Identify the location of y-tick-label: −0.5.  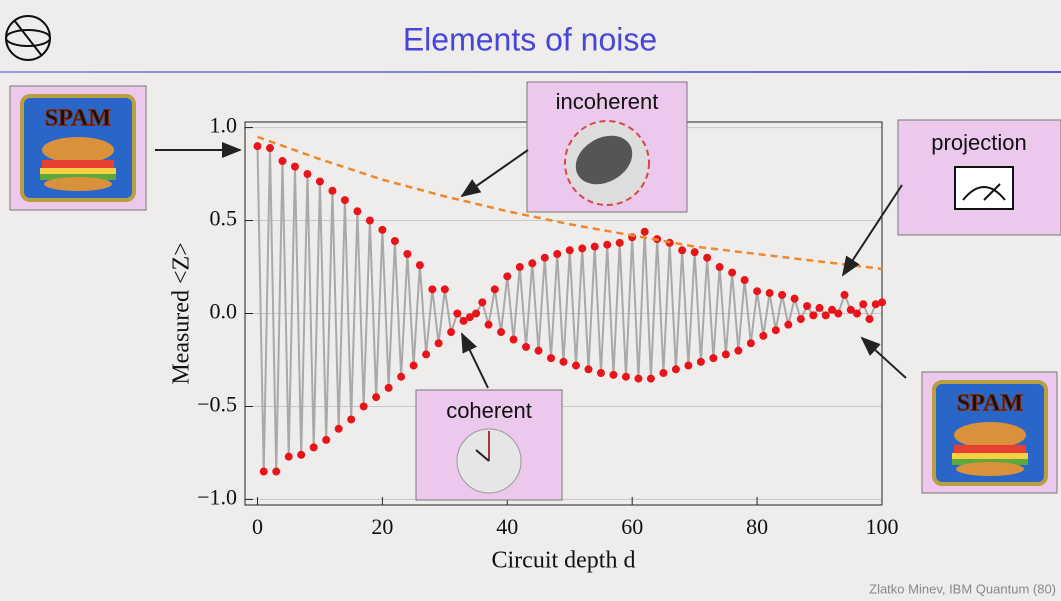
(217, 404).